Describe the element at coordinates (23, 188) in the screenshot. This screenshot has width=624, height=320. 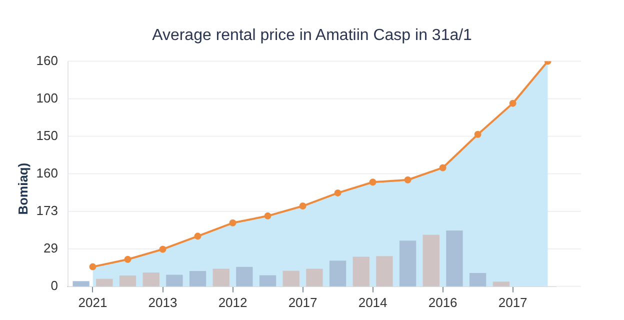
I see `y-axis-title: Bomiaq)` at that location.